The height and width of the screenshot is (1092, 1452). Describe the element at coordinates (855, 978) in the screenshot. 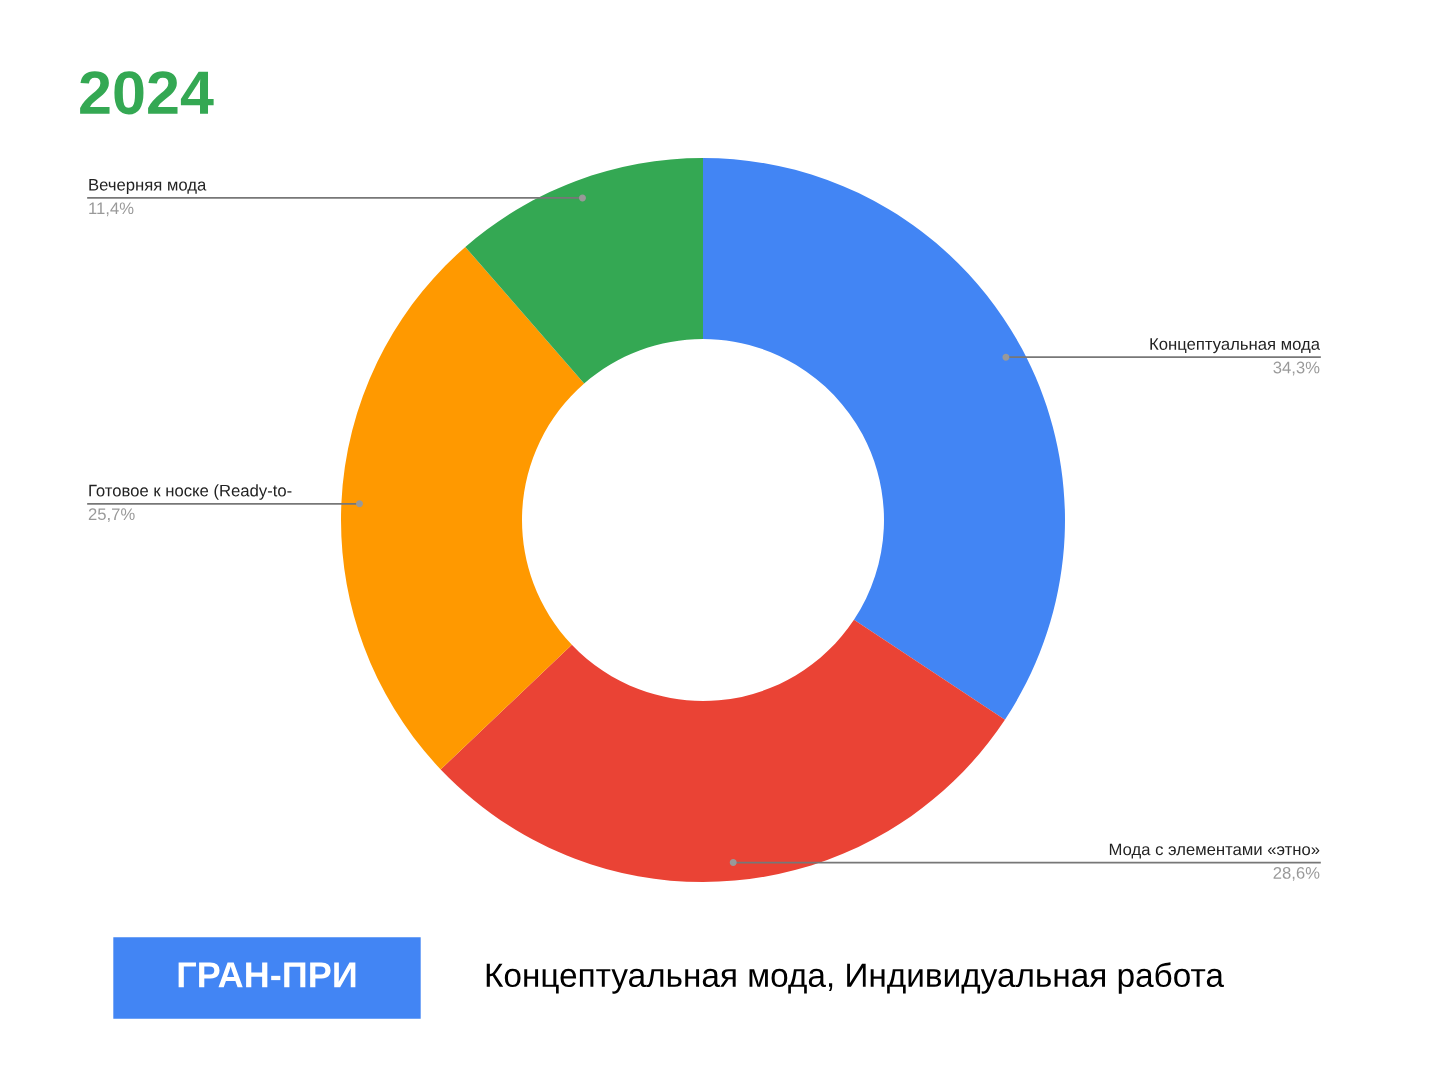

I see `text: Концептуальная мода, Индивидуальная работа` at that location.